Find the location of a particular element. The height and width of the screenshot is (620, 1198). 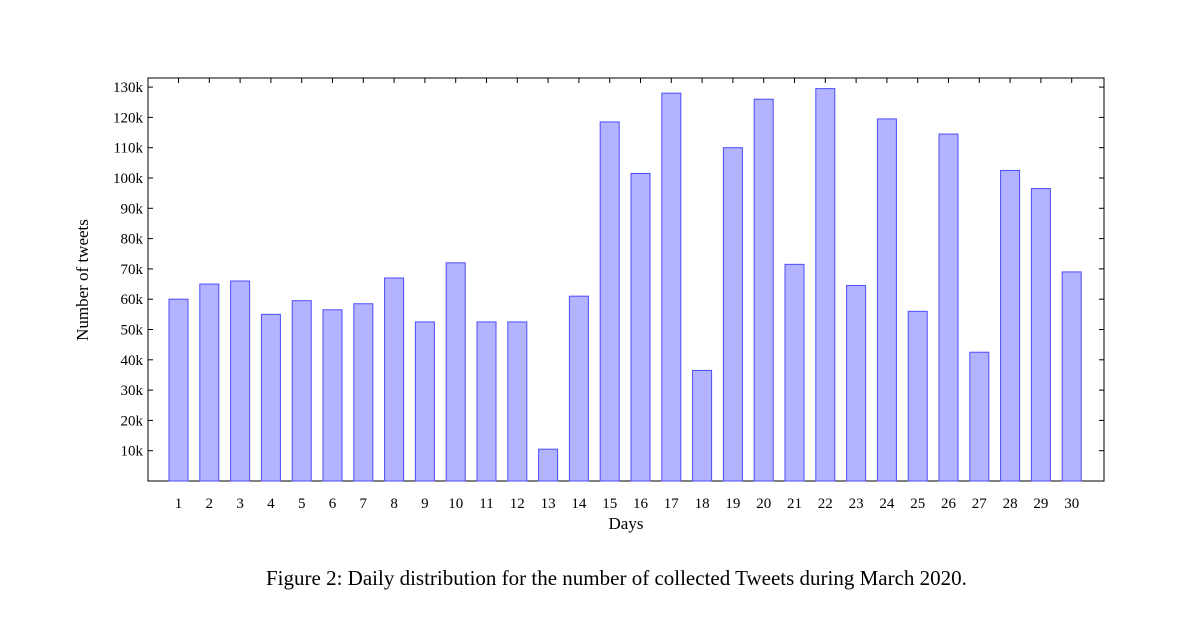

x-tick-label: 11 is located at coordinates (486, 504).